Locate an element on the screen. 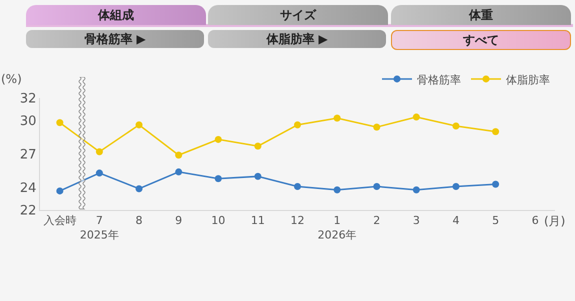 The width and height of the screenshot is (575, 301). x-tick-label: 9 is located at coordinates (178, 221).